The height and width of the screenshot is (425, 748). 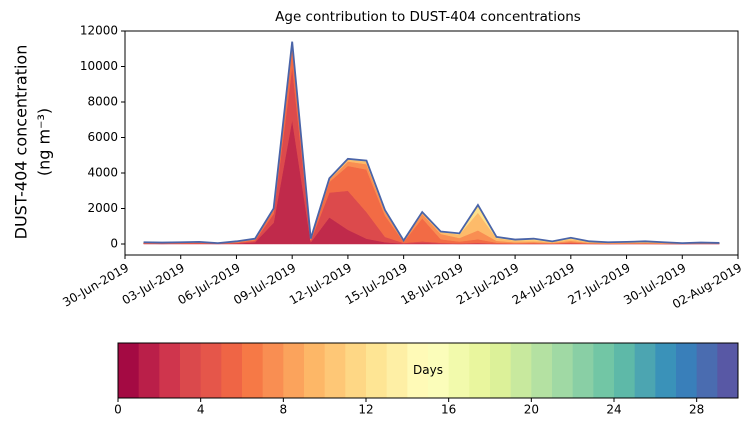 What do you see at coordinates (448, 410) in the screenshot?
I see `colorbar-tick-label: 16` at bounding box center [448, 410].